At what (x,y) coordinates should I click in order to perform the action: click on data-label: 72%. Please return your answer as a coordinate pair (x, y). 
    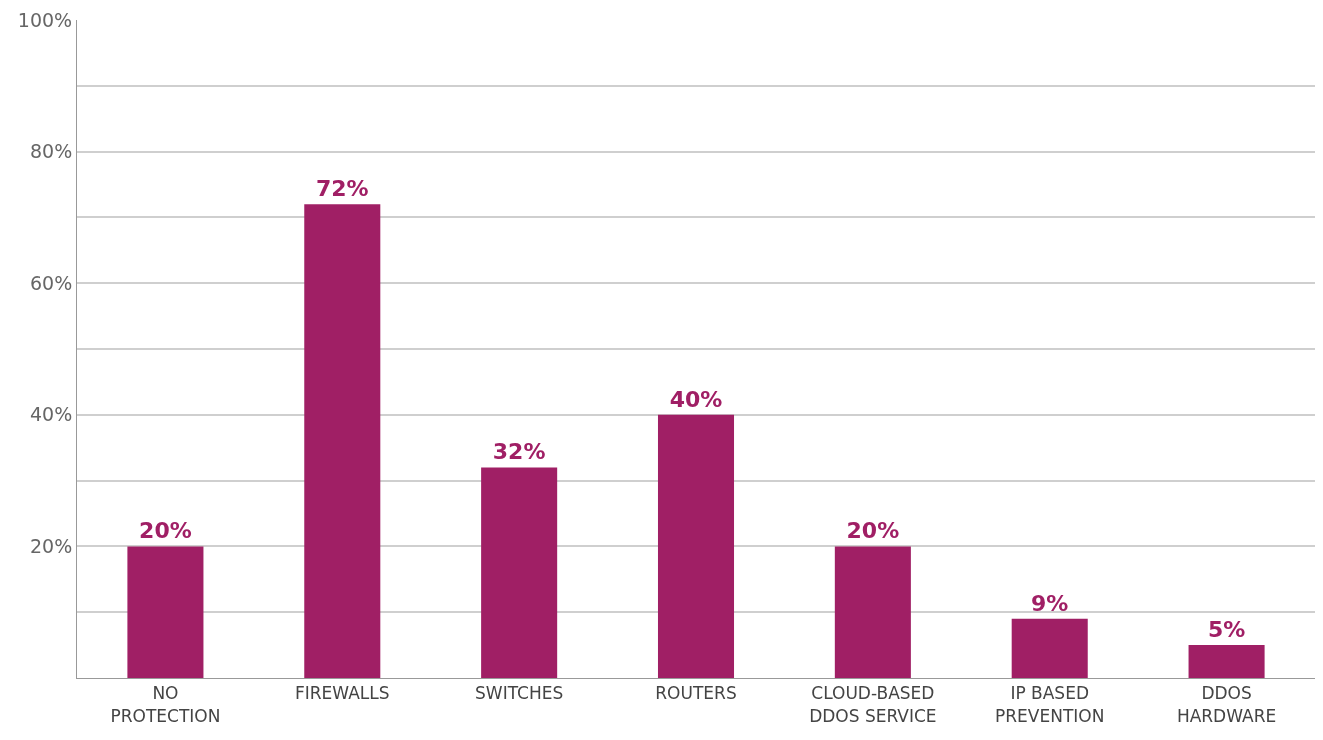
    Looking at the image, I should click on (342, 189).